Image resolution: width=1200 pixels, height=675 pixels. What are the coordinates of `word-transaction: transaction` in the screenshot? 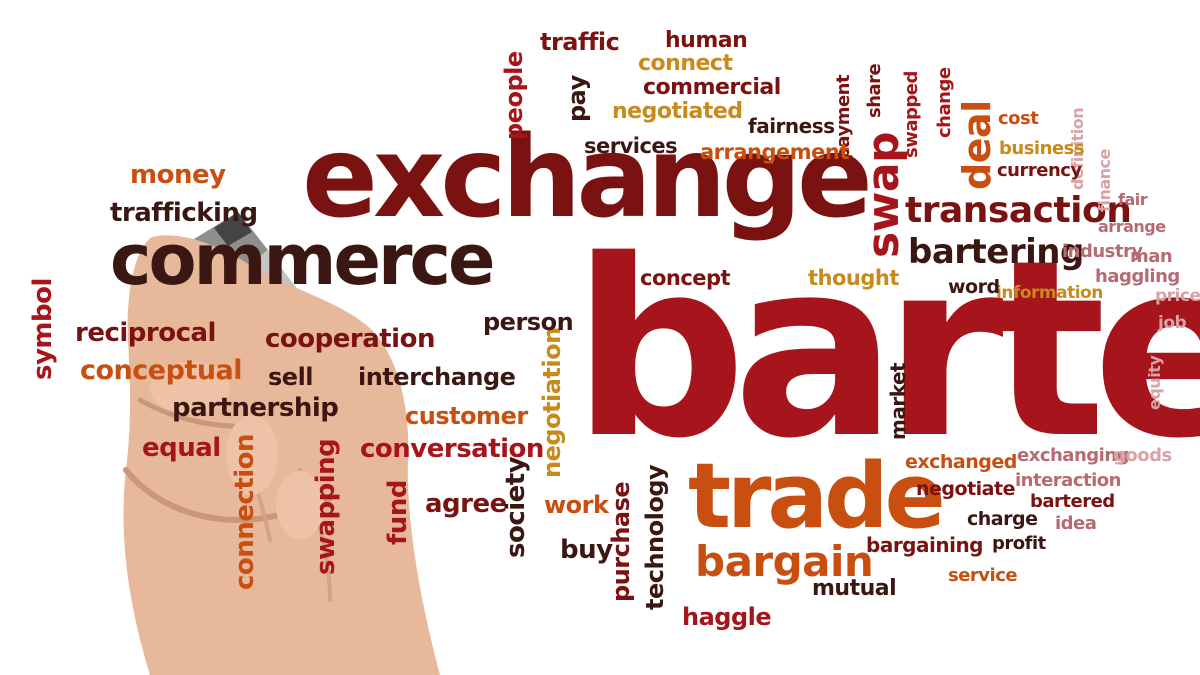 It's located at (1018, 210).